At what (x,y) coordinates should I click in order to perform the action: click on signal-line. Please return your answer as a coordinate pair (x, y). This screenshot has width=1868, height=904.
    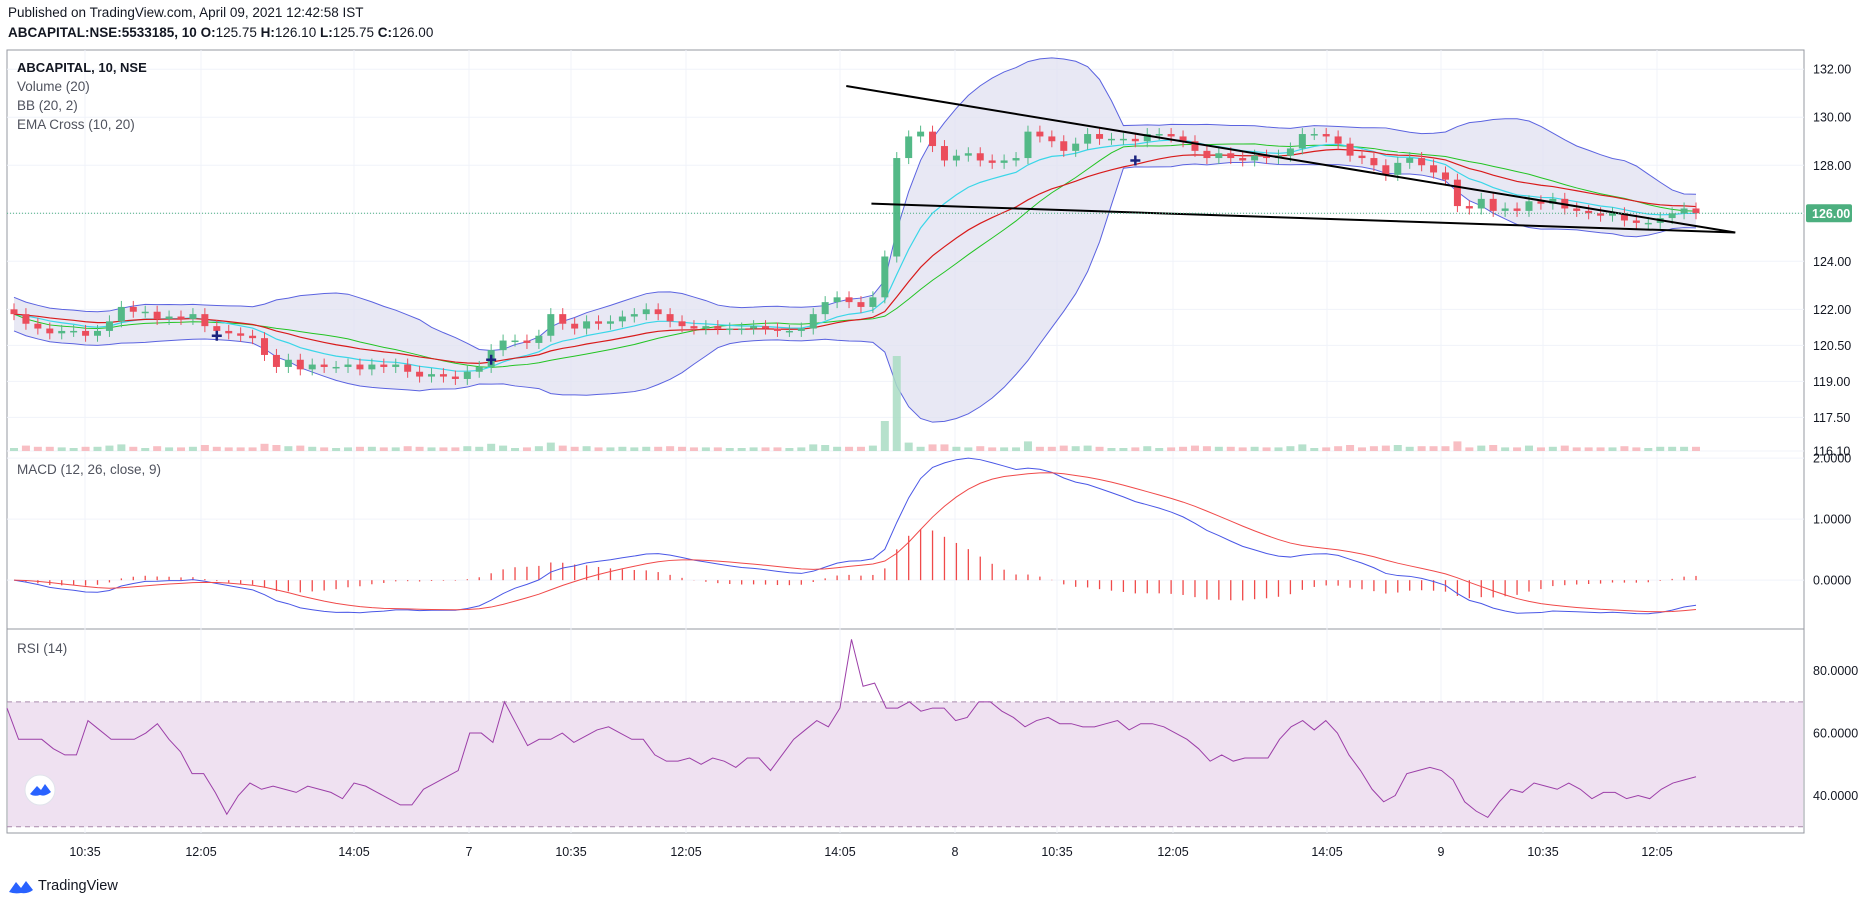
    Looking at the image, I should click on (855, 542).